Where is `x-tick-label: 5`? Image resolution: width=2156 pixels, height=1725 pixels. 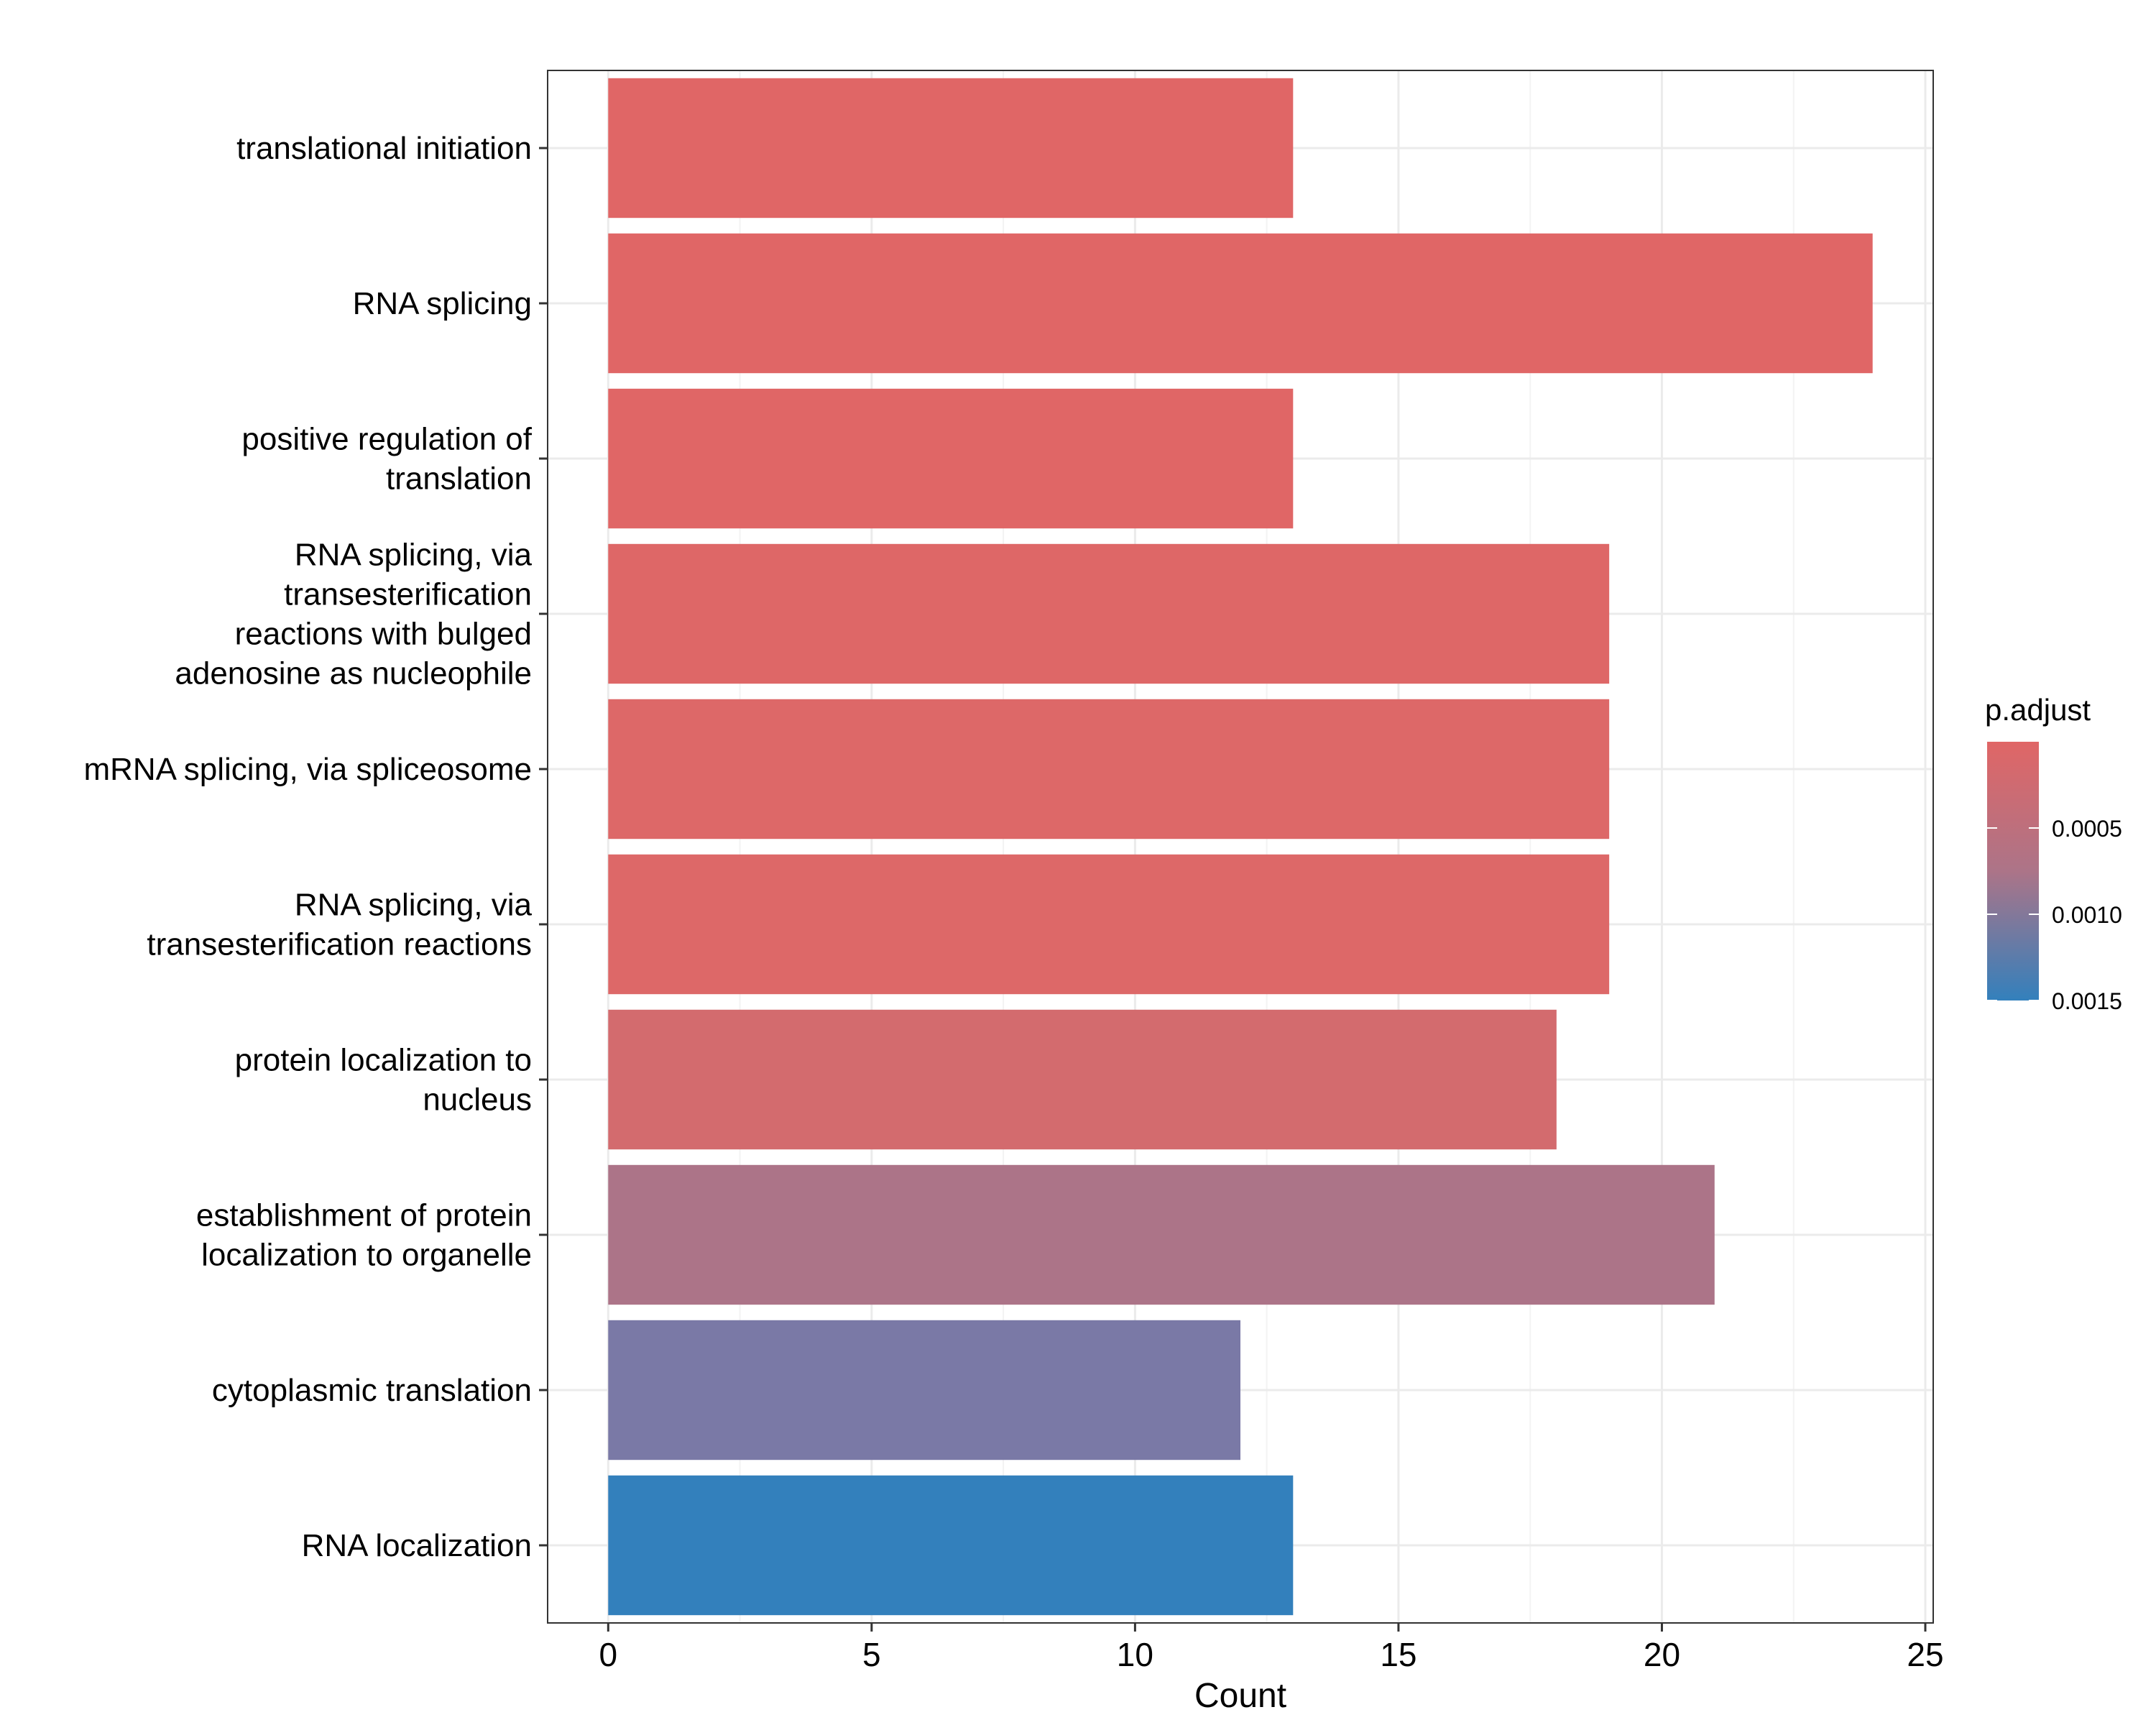
x-tick-label: 5 is located at coordinates (871, 1654).